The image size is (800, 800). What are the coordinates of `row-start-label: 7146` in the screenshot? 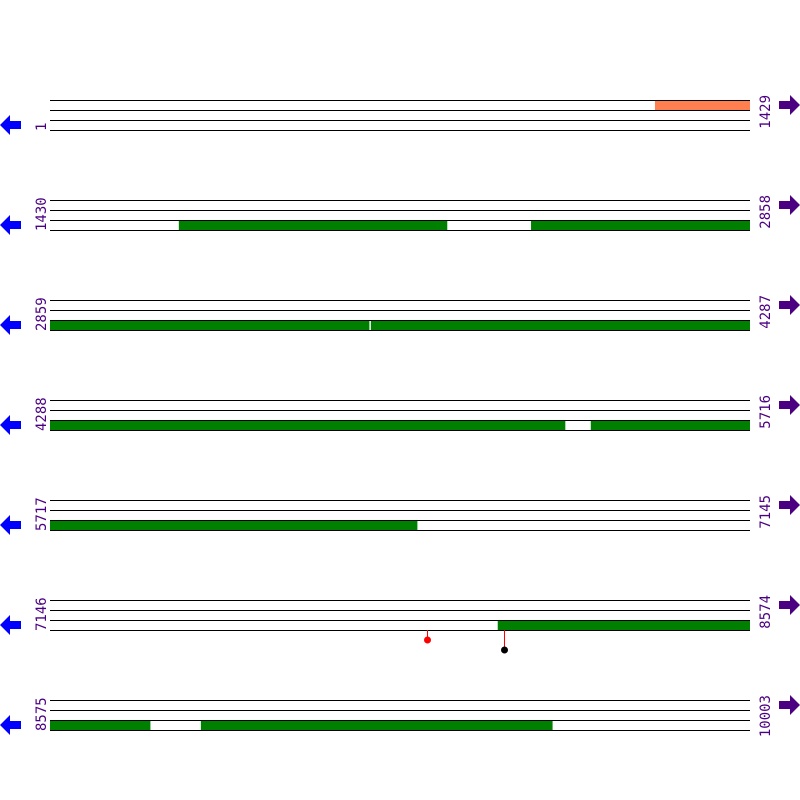 It's located at (42, 614).